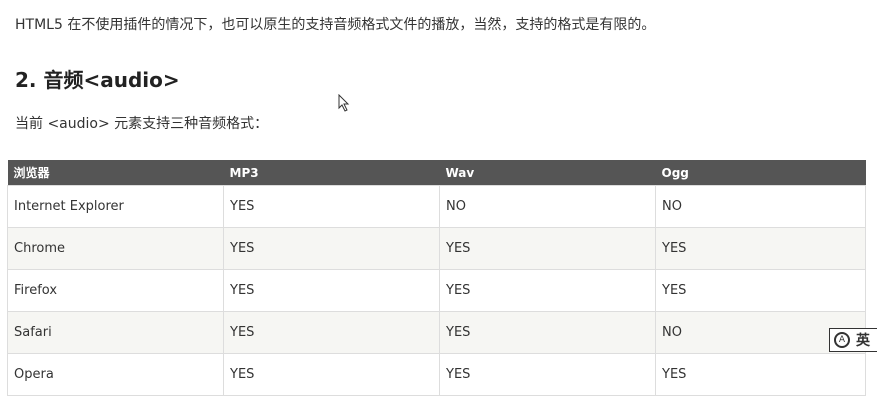 The width and height of the screenshot is (877, 416). What do you see at coordinates (853, 340) in the screenshot?
I see `ime-indicator: A 英` at bounding box center [853, 340].